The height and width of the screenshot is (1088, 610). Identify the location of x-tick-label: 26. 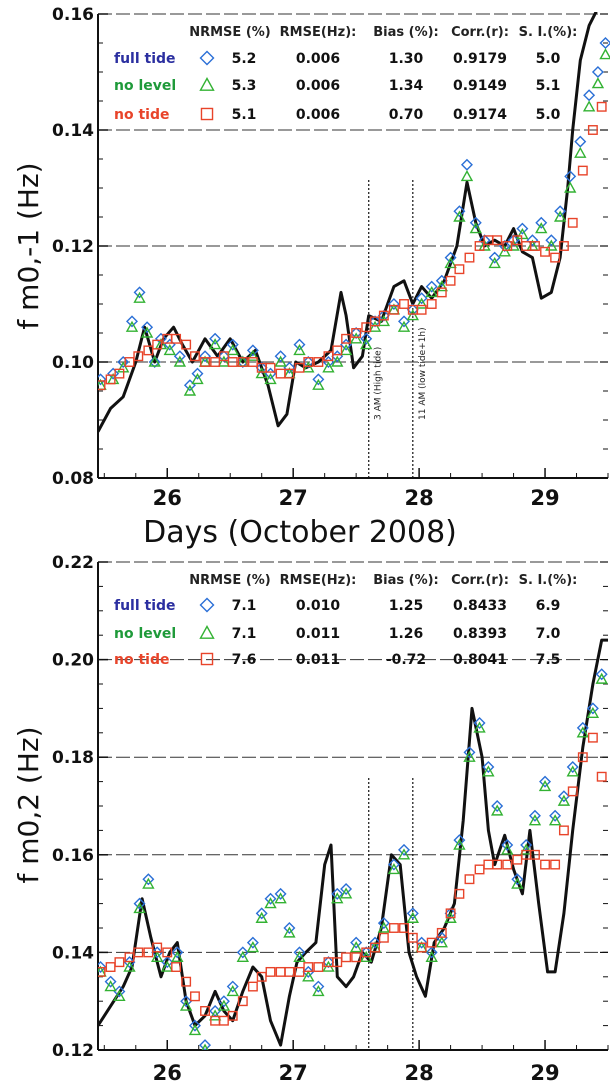
(167, 498).